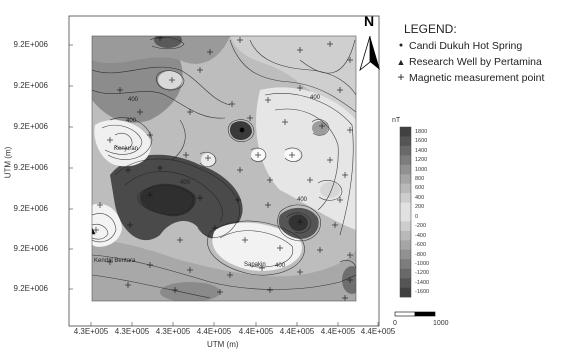  Describe the element at coordinates (430, 29) in the screenshot. I see `legend-title: LEGEND:` at that location.